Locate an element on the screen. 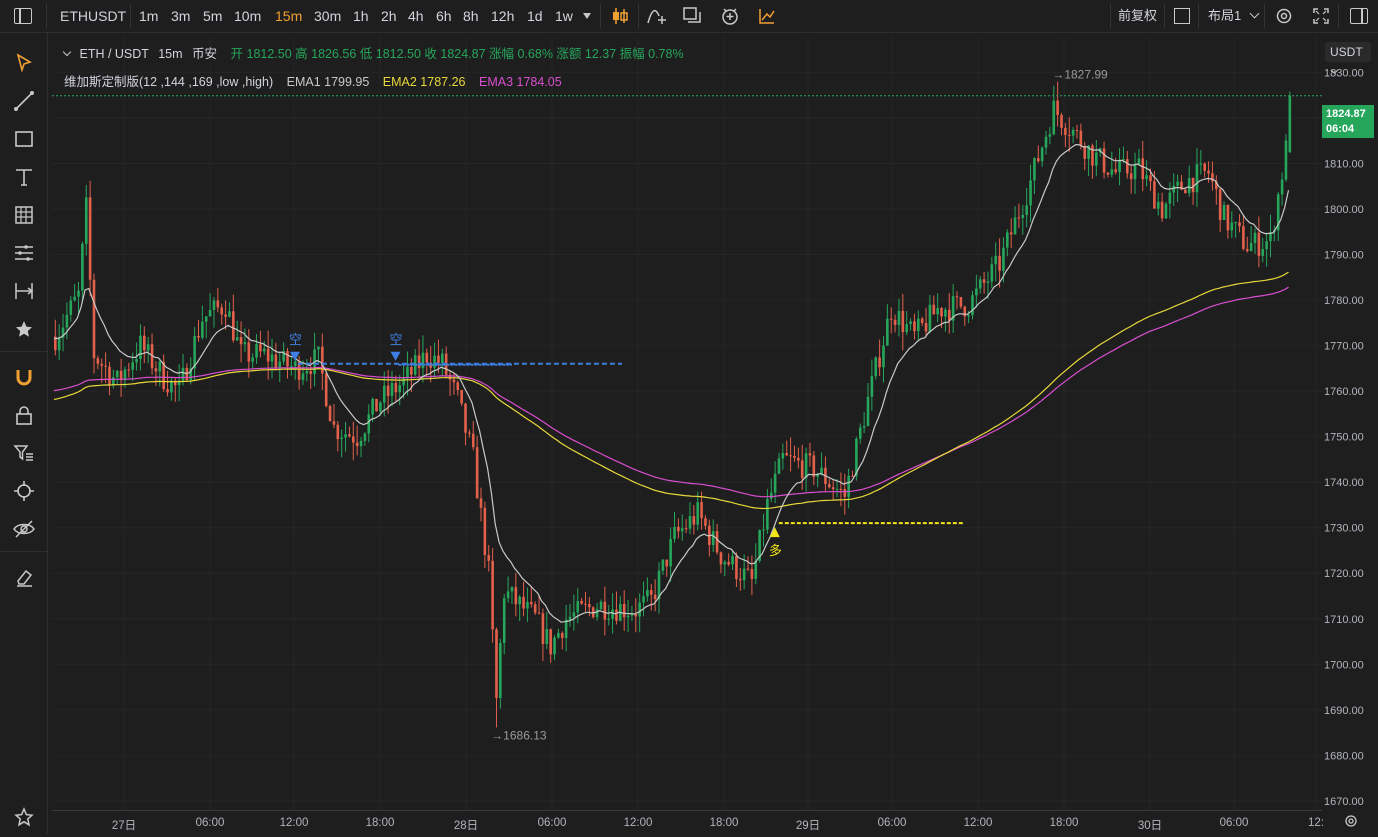 The image size is (1378, 837). fibonacci-icon is located at coordinates (24, 253).